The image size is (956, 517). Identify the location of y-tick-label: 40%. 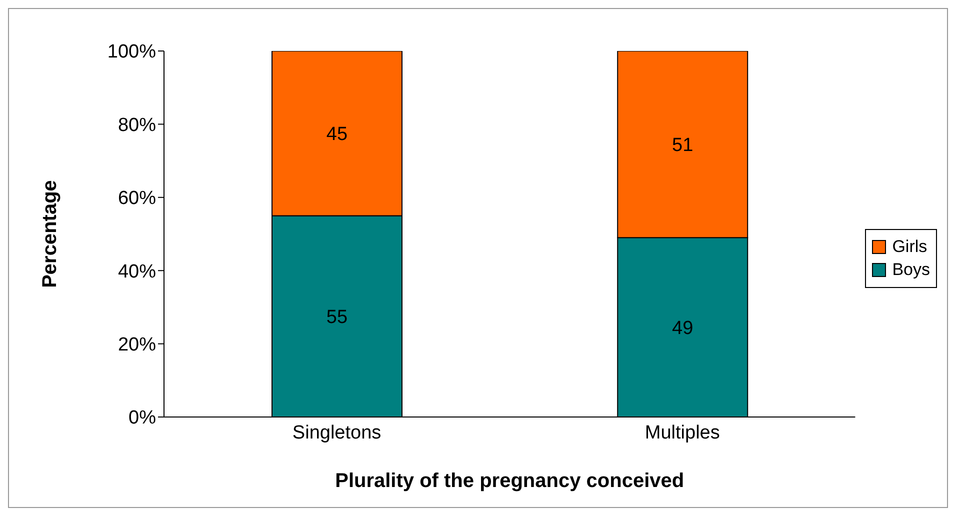
(137, 271).